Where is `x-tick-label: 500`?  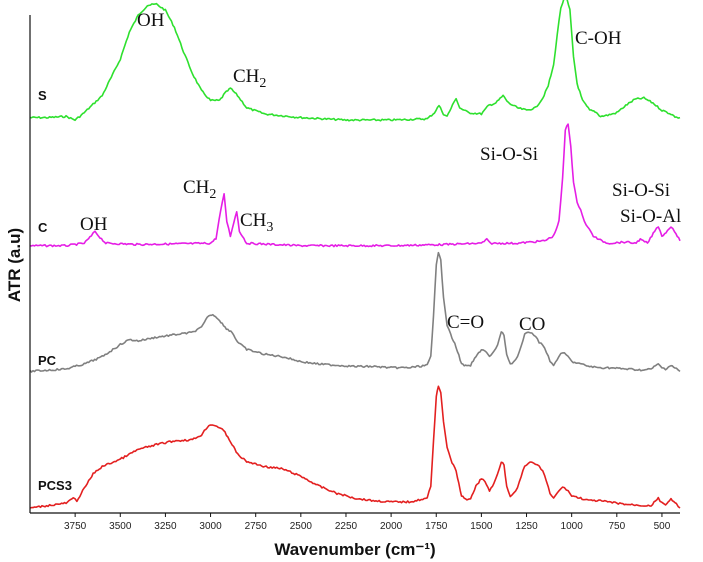
x-tick-label: 500 is located at coordinates (662, 526).